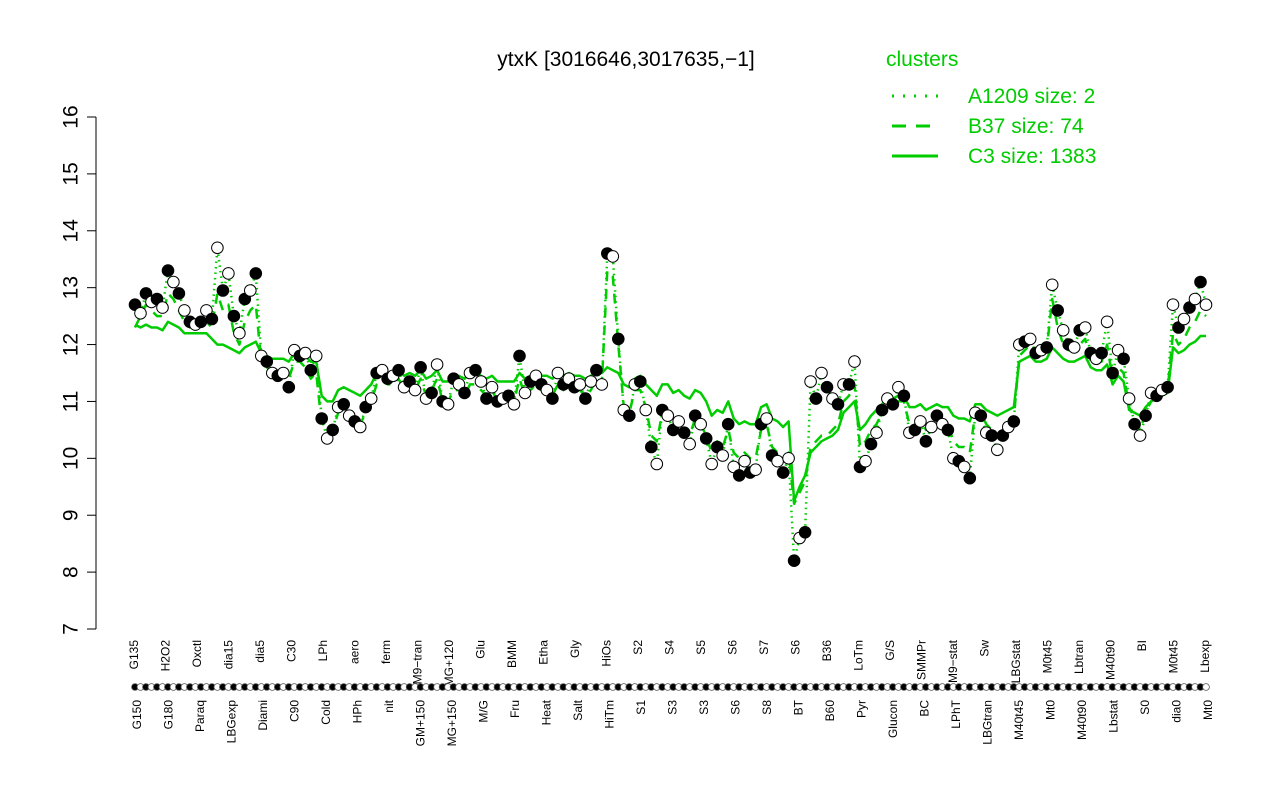  What do you see at coordinates (956, 713) in the screenshot?
I see `x-tick-label-bottom: LPhT` at bounding box center [956, 713].